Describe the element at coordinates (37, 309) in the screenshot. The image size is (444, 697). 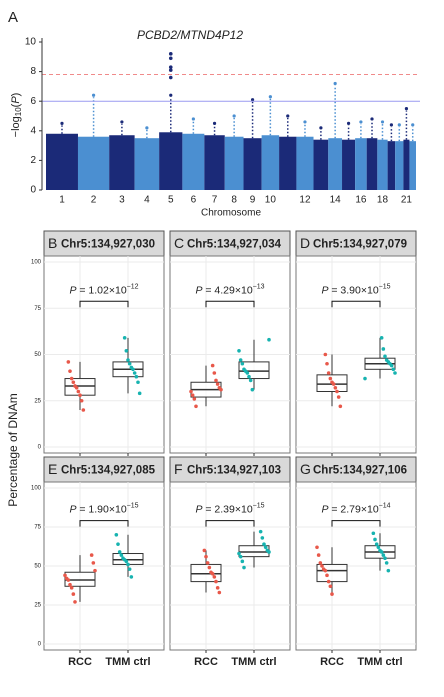
I see `y-tick-label: 75` at that location.